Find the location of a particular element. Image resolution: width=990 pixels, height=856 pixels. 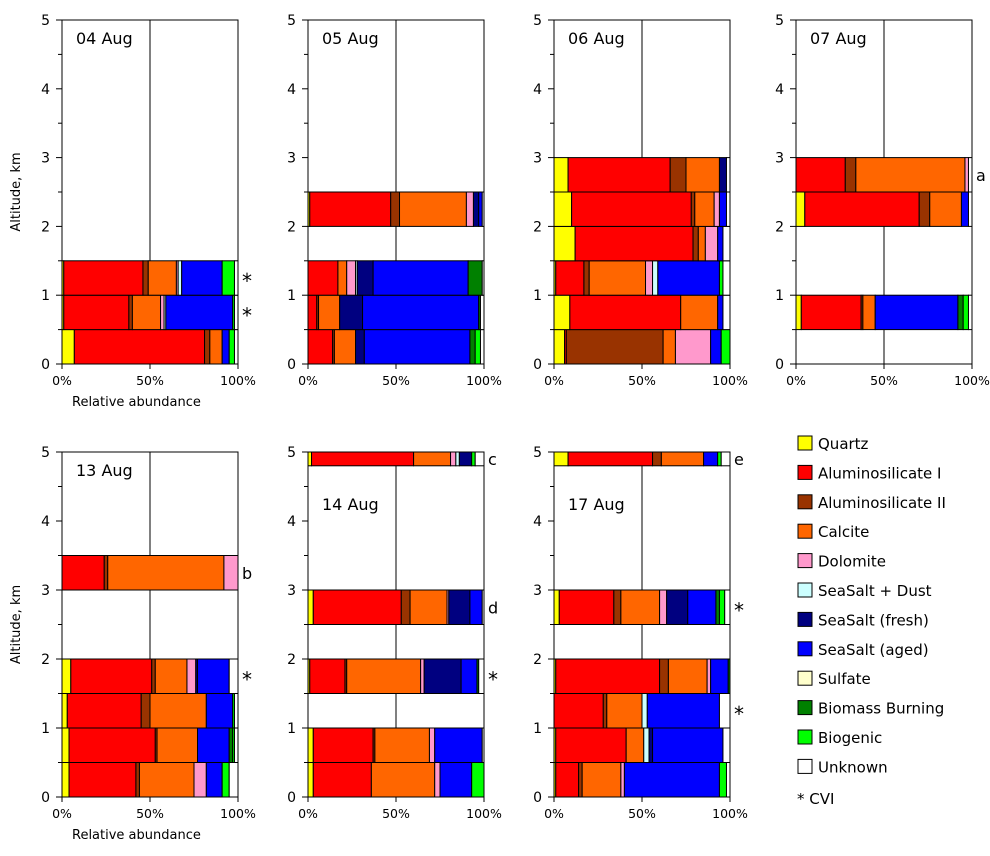

legend-item-label: Aluminosilicate I is located at coordinates (879, 473).